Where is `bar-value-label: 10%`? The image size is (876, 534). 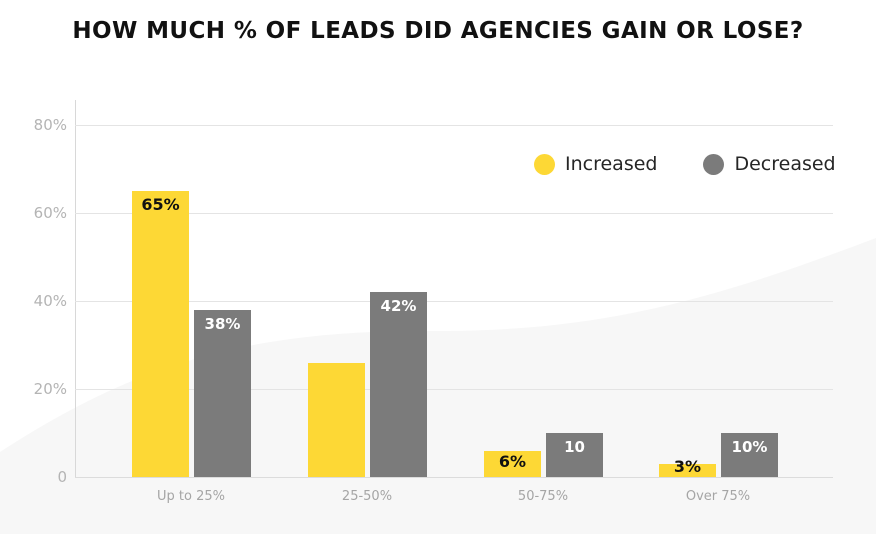
bar-value-label: 10% is located at coordinates (749, 447).